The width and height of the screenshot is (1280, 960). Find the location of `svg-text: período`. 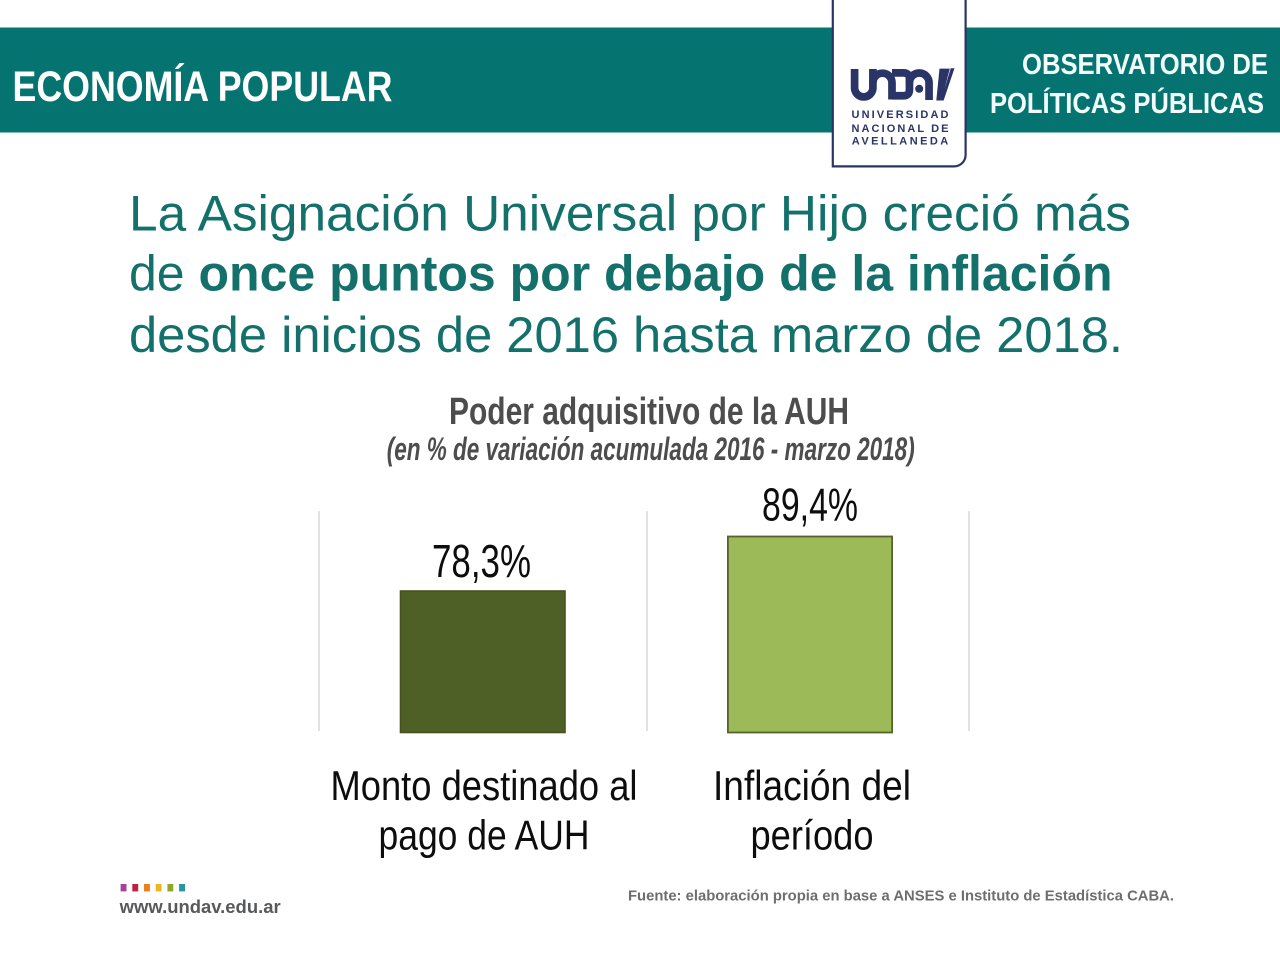

svg-text: período is located at coordinates (812, 835).